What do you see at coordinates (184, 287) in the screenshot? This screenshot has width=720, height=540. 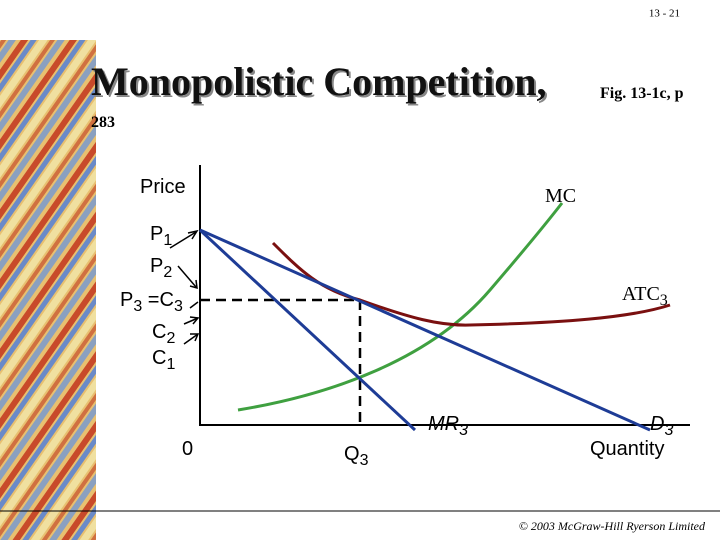 I see `label-arrows` at bounding box center [184, 287].